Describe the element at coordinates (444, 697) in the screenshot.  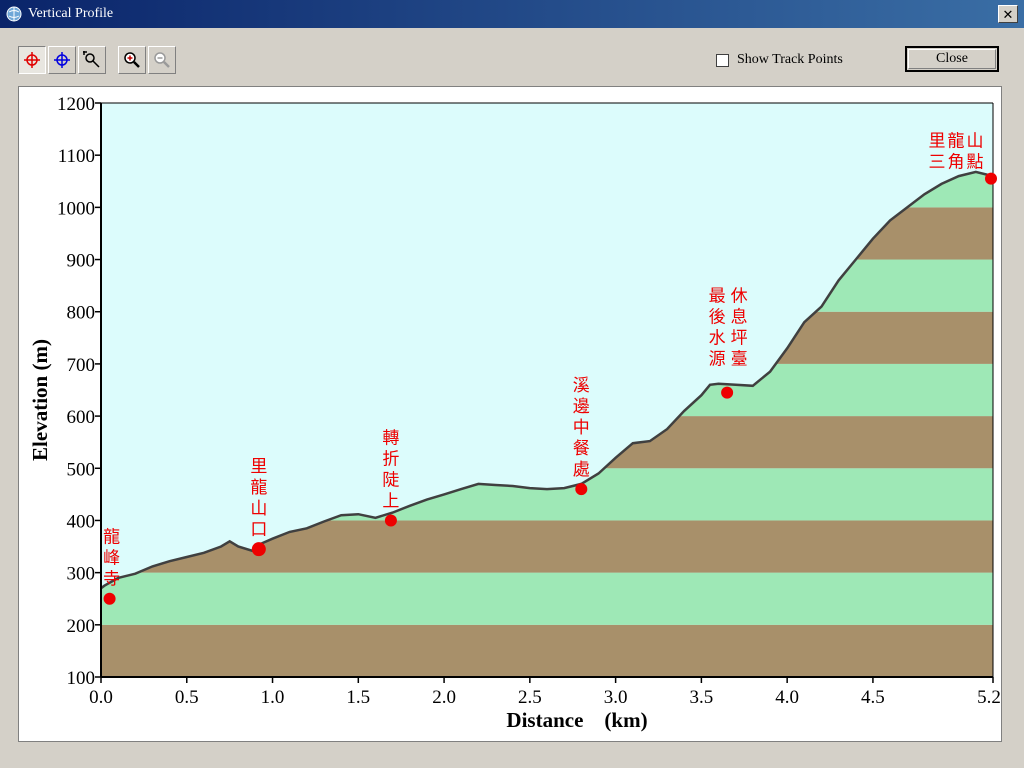
I see `x-tick-label: 2.0` at that location.